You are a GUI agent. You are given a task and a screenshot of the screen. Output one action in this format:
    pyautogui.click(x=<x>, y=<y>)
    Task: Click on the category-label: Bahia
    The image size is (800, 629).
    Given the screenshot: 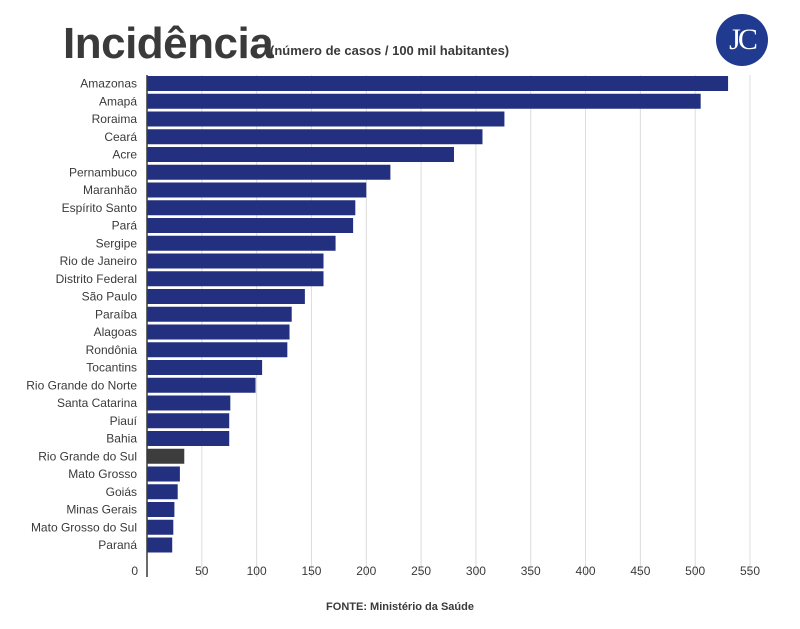 What is the action you would take?
    pyautogui.click(x=121, y=439)
    